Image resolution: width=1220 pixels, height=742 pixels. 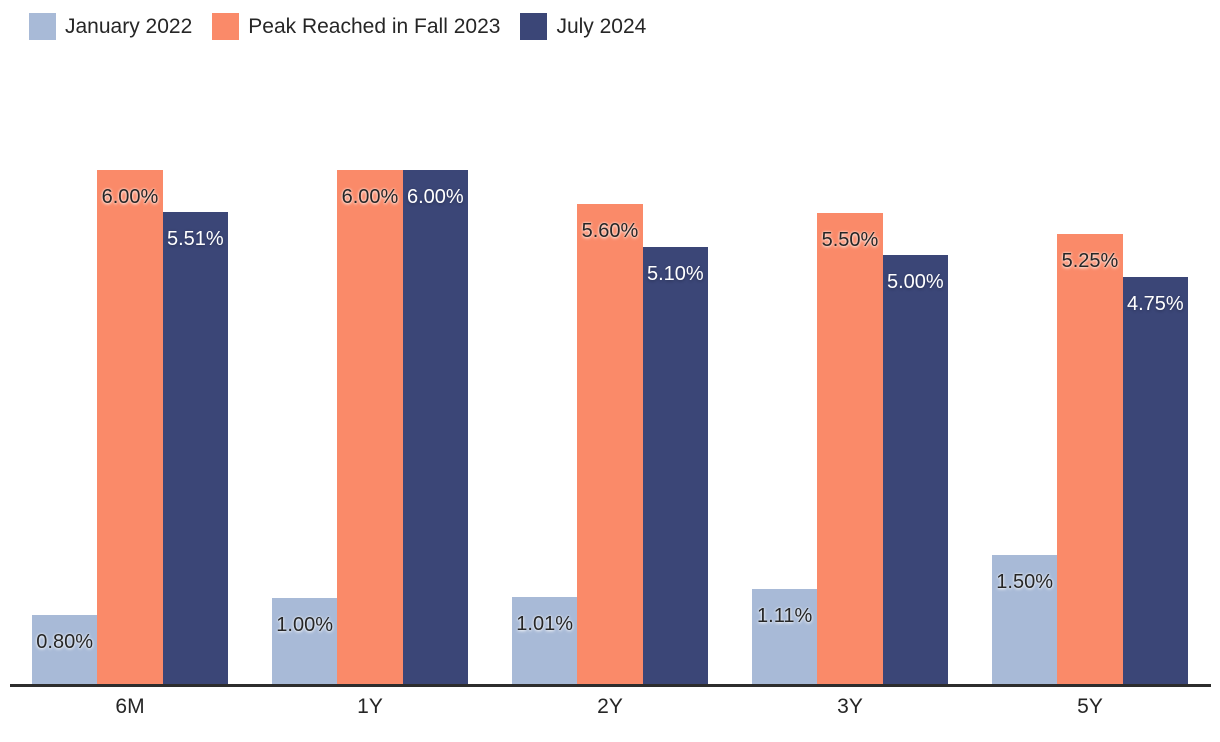 What do you see at coordinates (545, 624) in the screenshot?
I see `bar-value-label: 1.01%` at bounding box center [545, 624].